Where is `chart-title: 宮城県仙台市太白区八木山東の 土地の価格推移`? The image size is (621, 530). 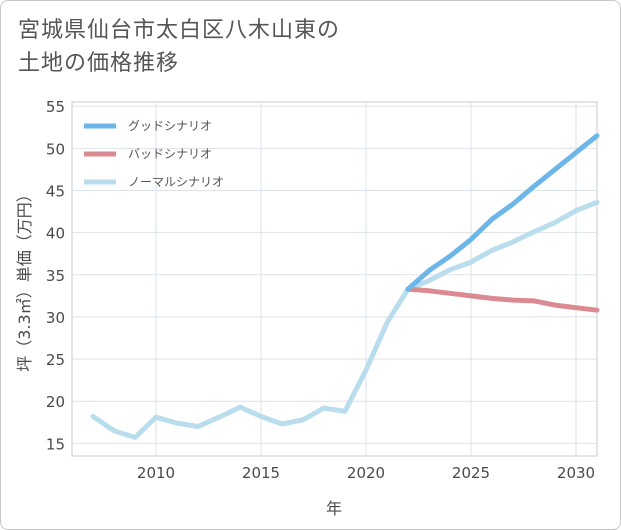
chart-title: 宮城県仙台市太白区八木山東の 土地の価格推移 is located at coordinates (179, 47).